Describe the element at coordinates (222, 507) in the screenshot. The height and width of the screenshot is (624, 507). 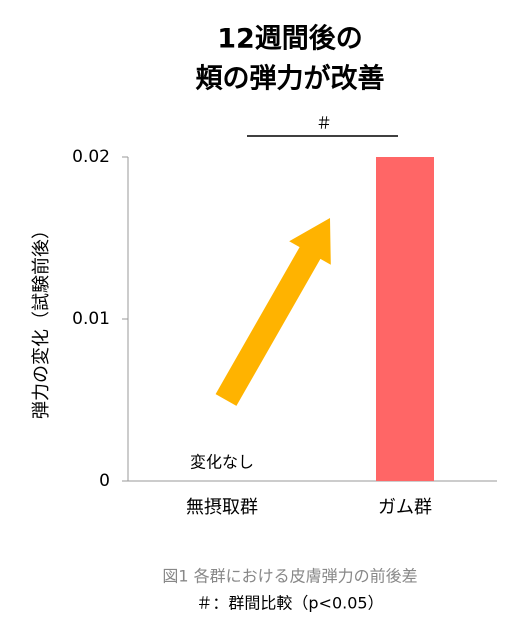
I see `x-tick-label: 無摂取群` at that location.